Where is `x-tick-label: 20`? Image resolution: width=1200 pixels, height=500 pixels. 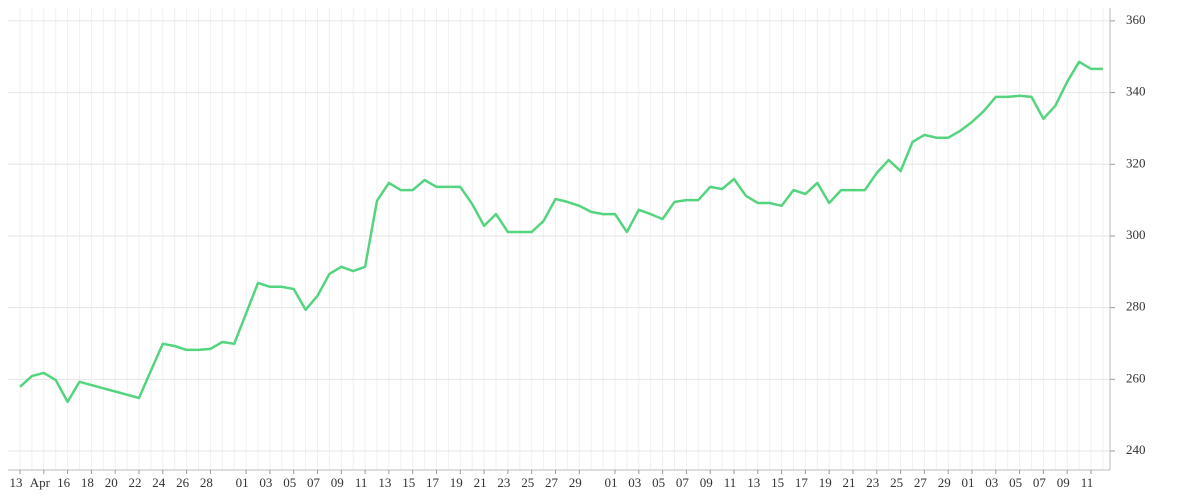 x-tick-label: 20 is located at coordinates (111, 482).